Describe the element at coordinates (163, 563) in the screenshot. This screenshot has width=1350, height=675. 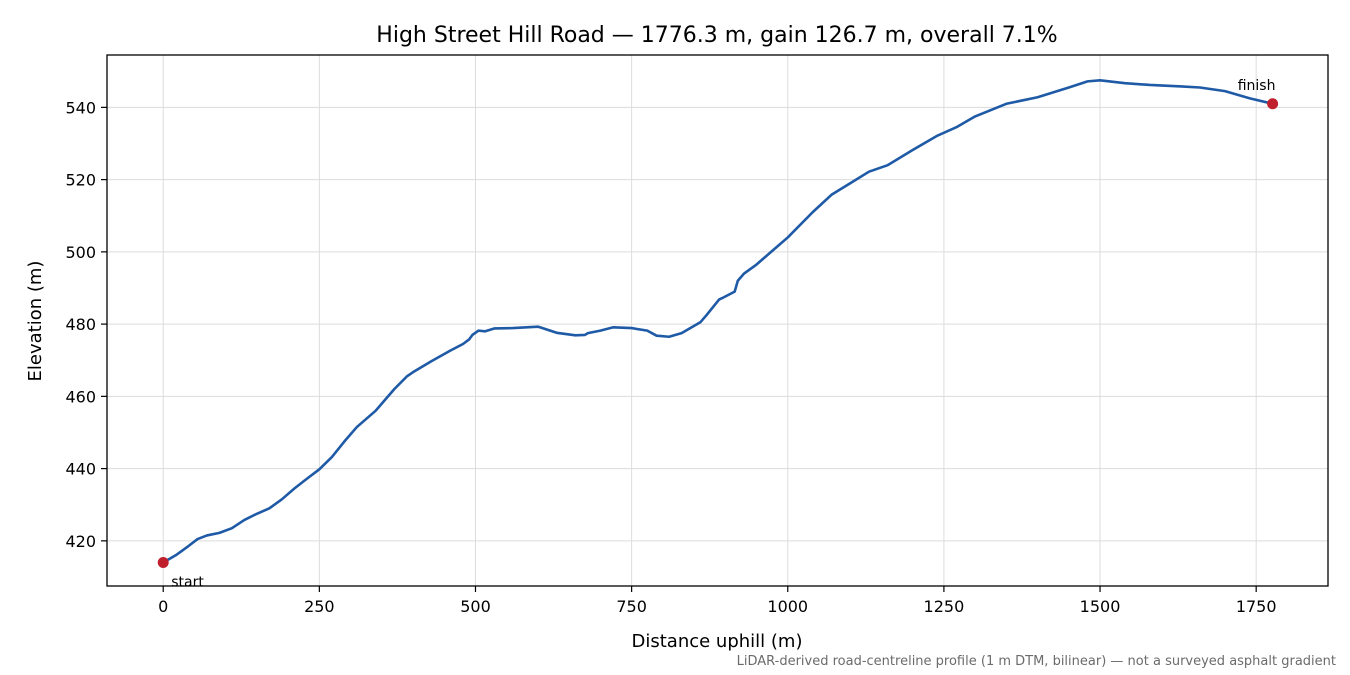
I see `endpoint-marker-start` at that location.